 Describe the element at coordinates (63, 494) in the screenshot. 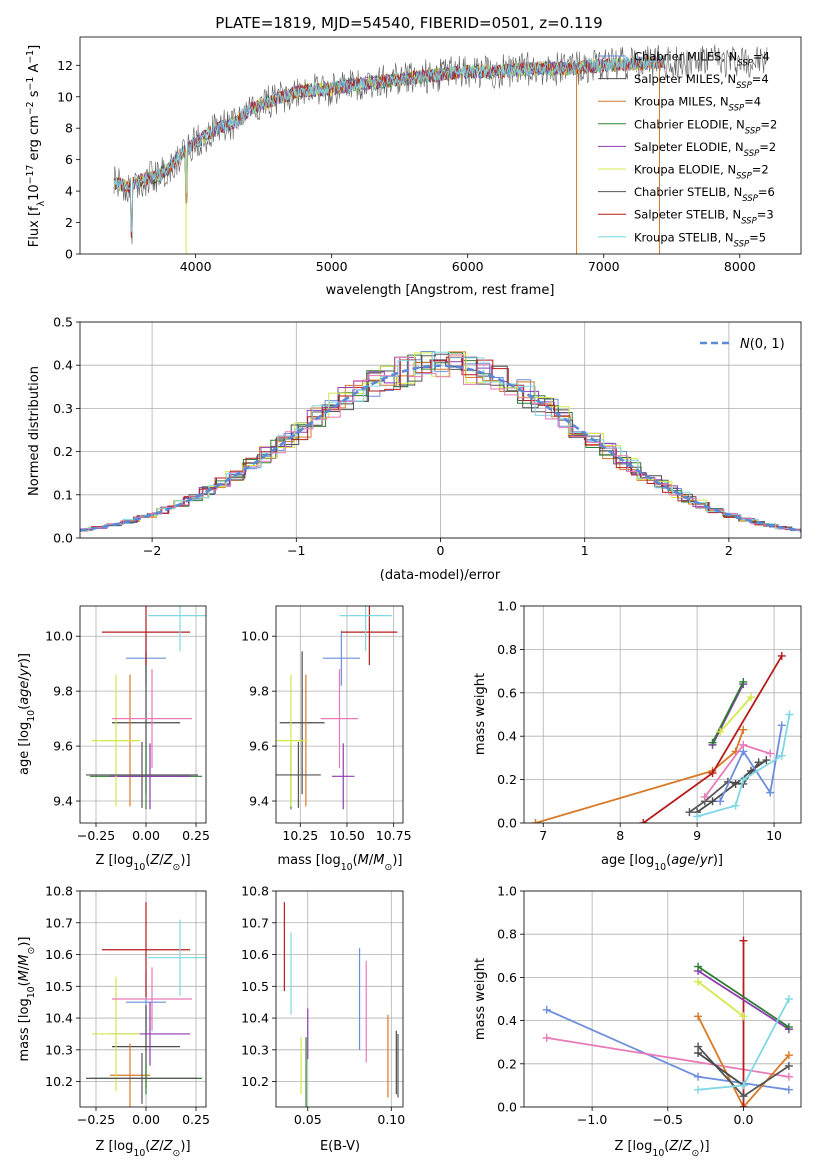

I see `y-tick-label: 0.1` at that location.